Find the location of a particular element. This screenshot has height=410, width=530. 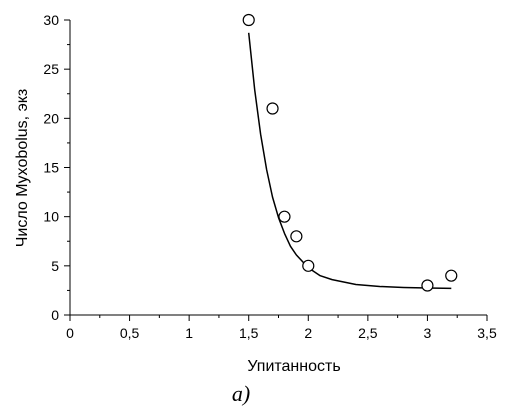

x-axis: 0 0,5 1 1,5 2 2,5 3 3,5 is located at coordinates (281, 328).